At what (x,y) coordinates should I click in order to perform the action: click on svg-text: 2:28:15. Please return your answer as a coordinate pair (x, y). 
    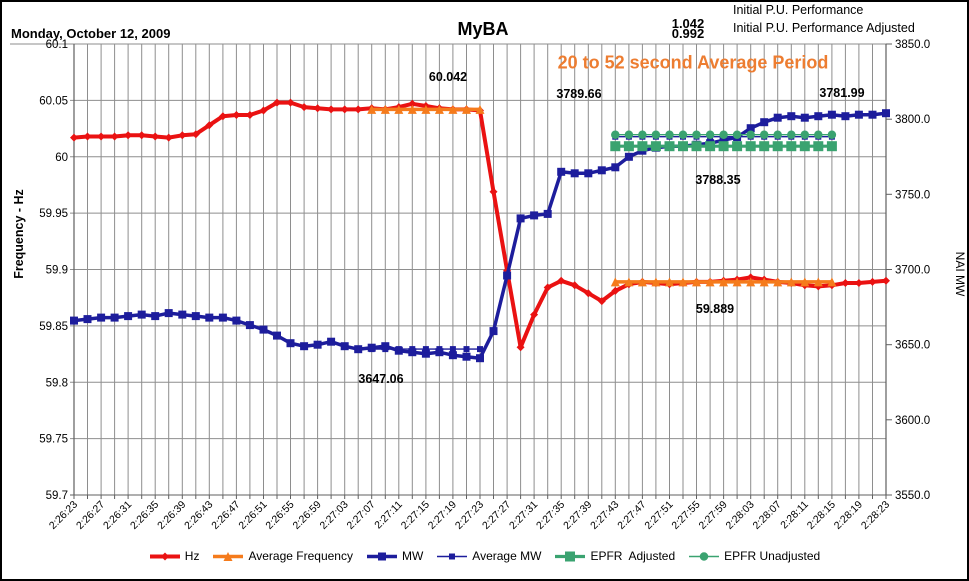
    Looking at the image, I should click on (821, 515).